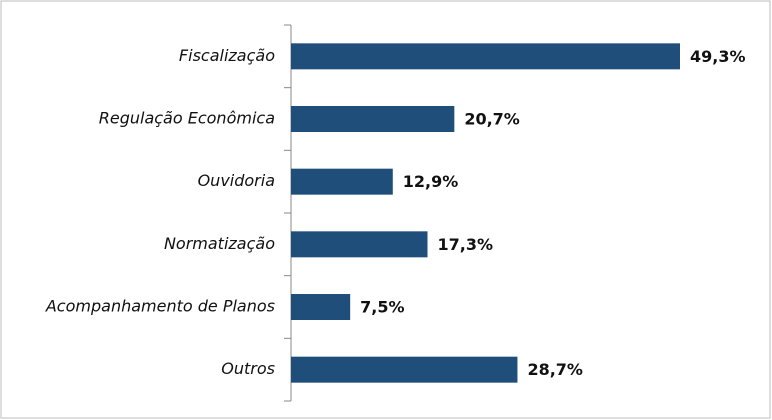  What do you see at coordinates (236, 180) in the screenshot?
I see `category-label: Ouvidoria` at bounding box center [236, 180].